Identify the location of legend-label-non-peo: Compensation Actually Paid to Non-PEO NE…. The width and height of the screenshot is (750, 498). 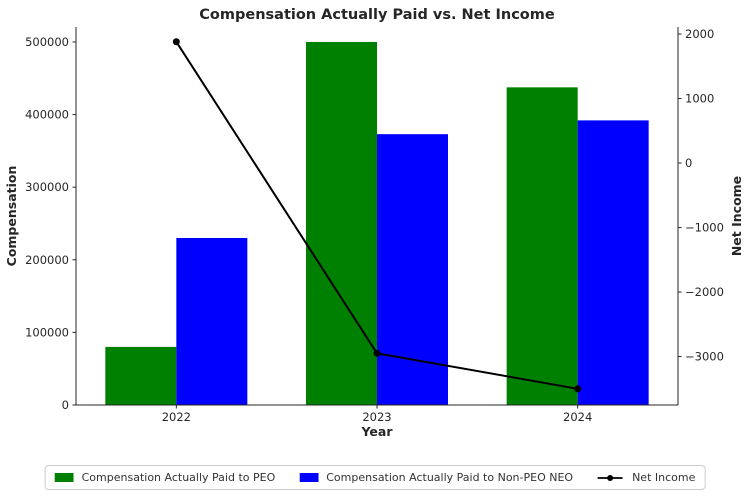
(450, 477).